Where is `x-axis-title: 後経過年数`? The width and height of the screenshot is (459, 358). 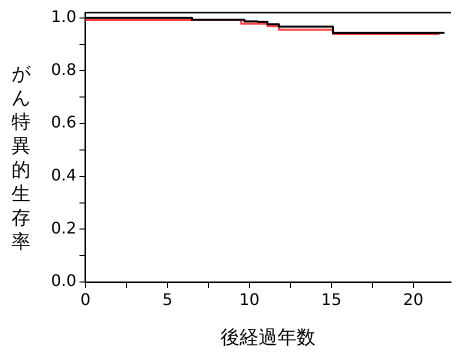
x-axis-title: 後経過年数 is located at coordinates (268, 337).